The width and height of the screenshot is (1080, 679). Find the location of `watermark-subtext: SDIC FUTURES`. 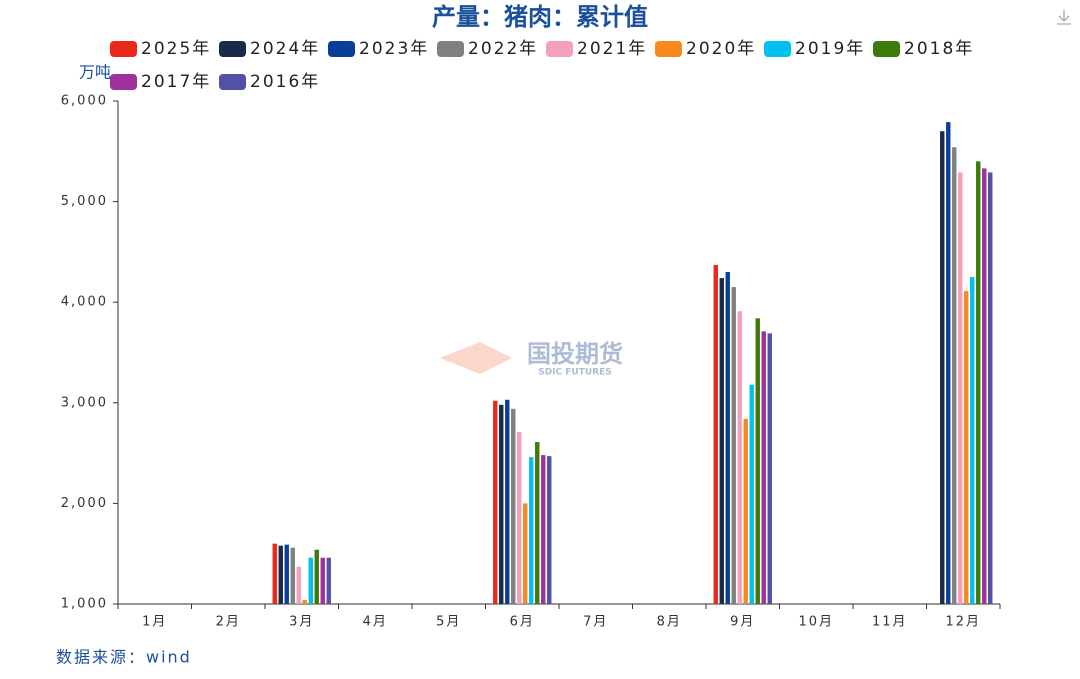

watermark-subtext: SDIC FUTURES is located at coordinates (575, 373).